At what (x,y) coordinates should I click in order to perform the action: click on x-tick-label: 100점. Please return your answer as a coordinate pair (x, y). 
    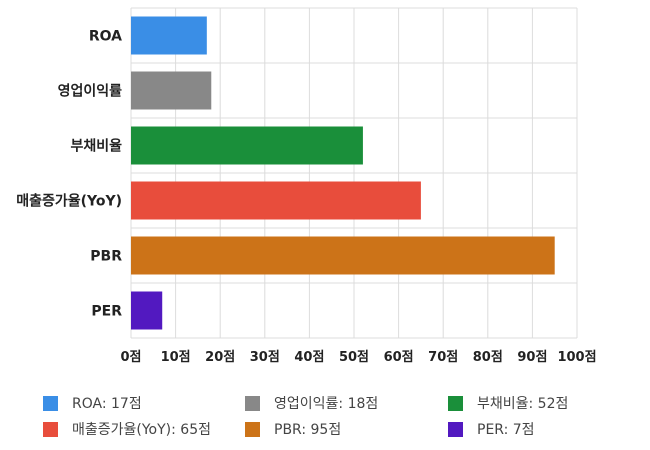
    Looking at the image, I should click on (576, 357).